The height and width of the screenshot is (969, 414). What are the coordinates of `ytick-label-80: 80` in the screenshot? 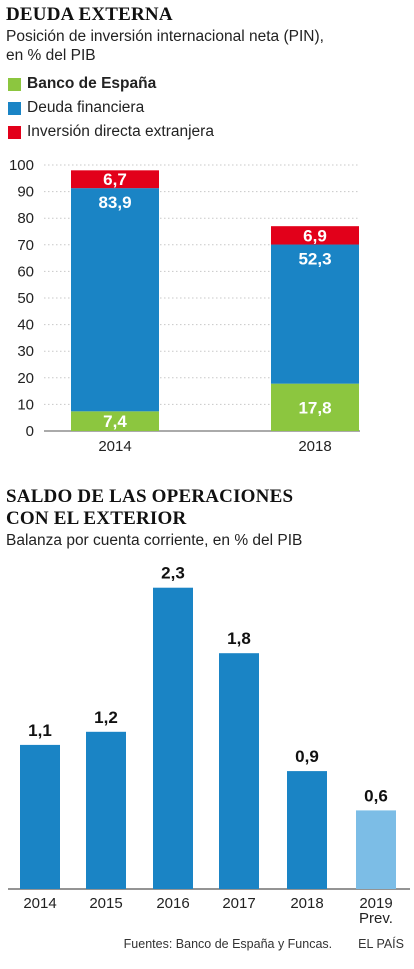 It's located at (25, 218).